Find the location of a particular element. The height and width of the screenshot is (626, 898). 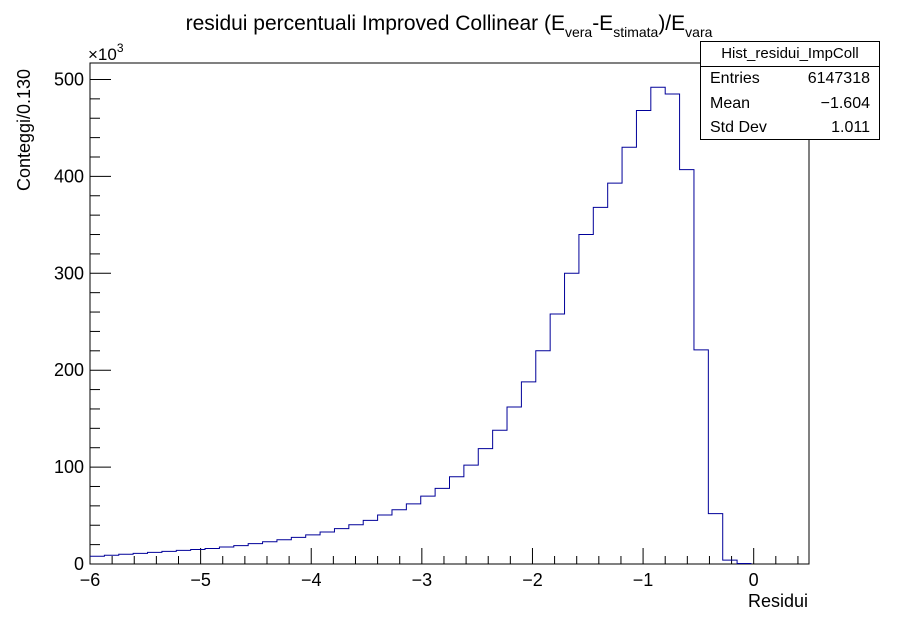

y-tick-label: 100 is located at coordinates (69, 467).